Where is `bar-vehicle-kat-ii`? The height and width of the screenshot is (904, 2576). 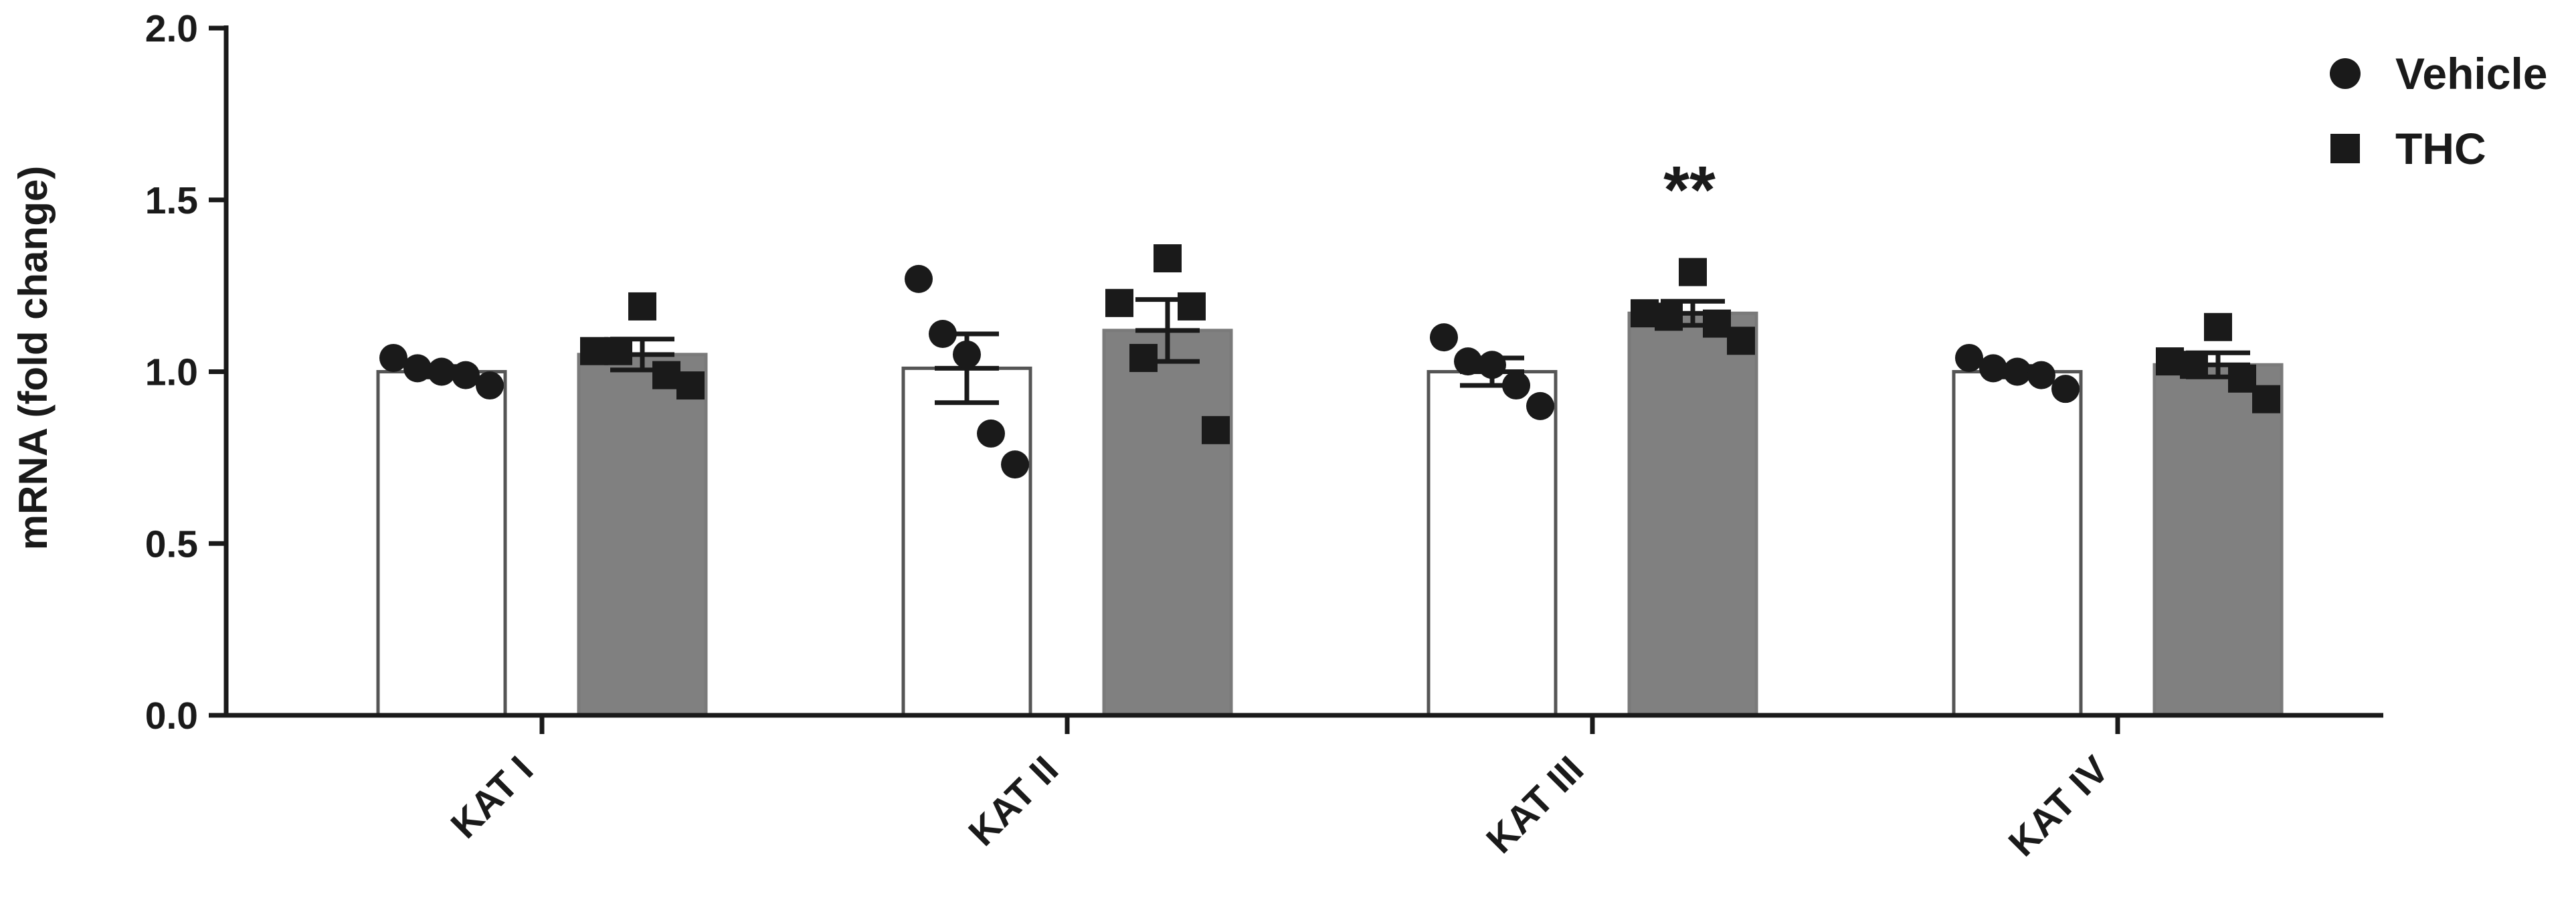
bar-vehicle-kat-ii is located at coordinates (966, 541).